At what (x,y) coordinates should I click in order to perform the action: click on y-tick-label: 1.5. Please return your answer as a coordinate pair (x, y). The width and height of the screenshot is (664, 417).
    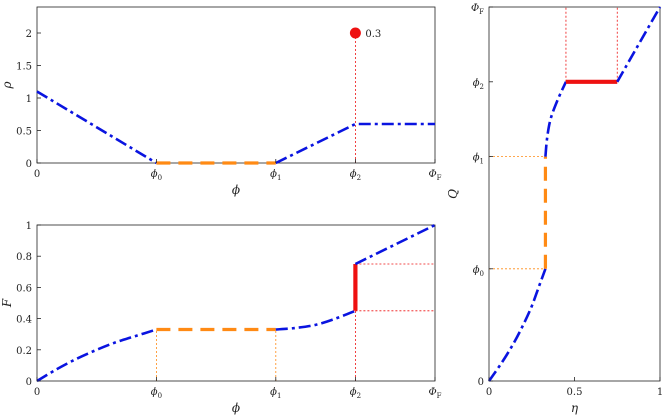
    Looking at the image, I should click on (24, 67).